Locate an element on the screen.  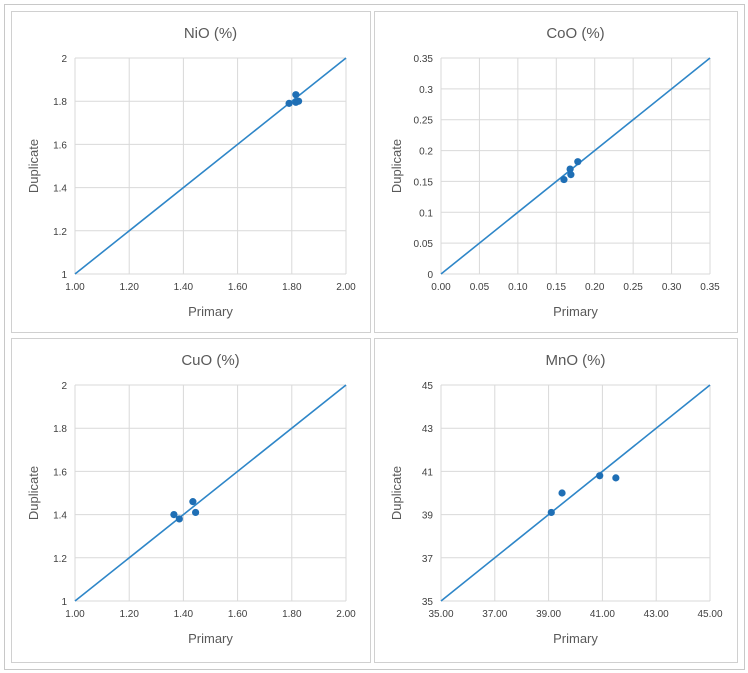
y-tick-label: 39 is located at coordinates (428, 516).